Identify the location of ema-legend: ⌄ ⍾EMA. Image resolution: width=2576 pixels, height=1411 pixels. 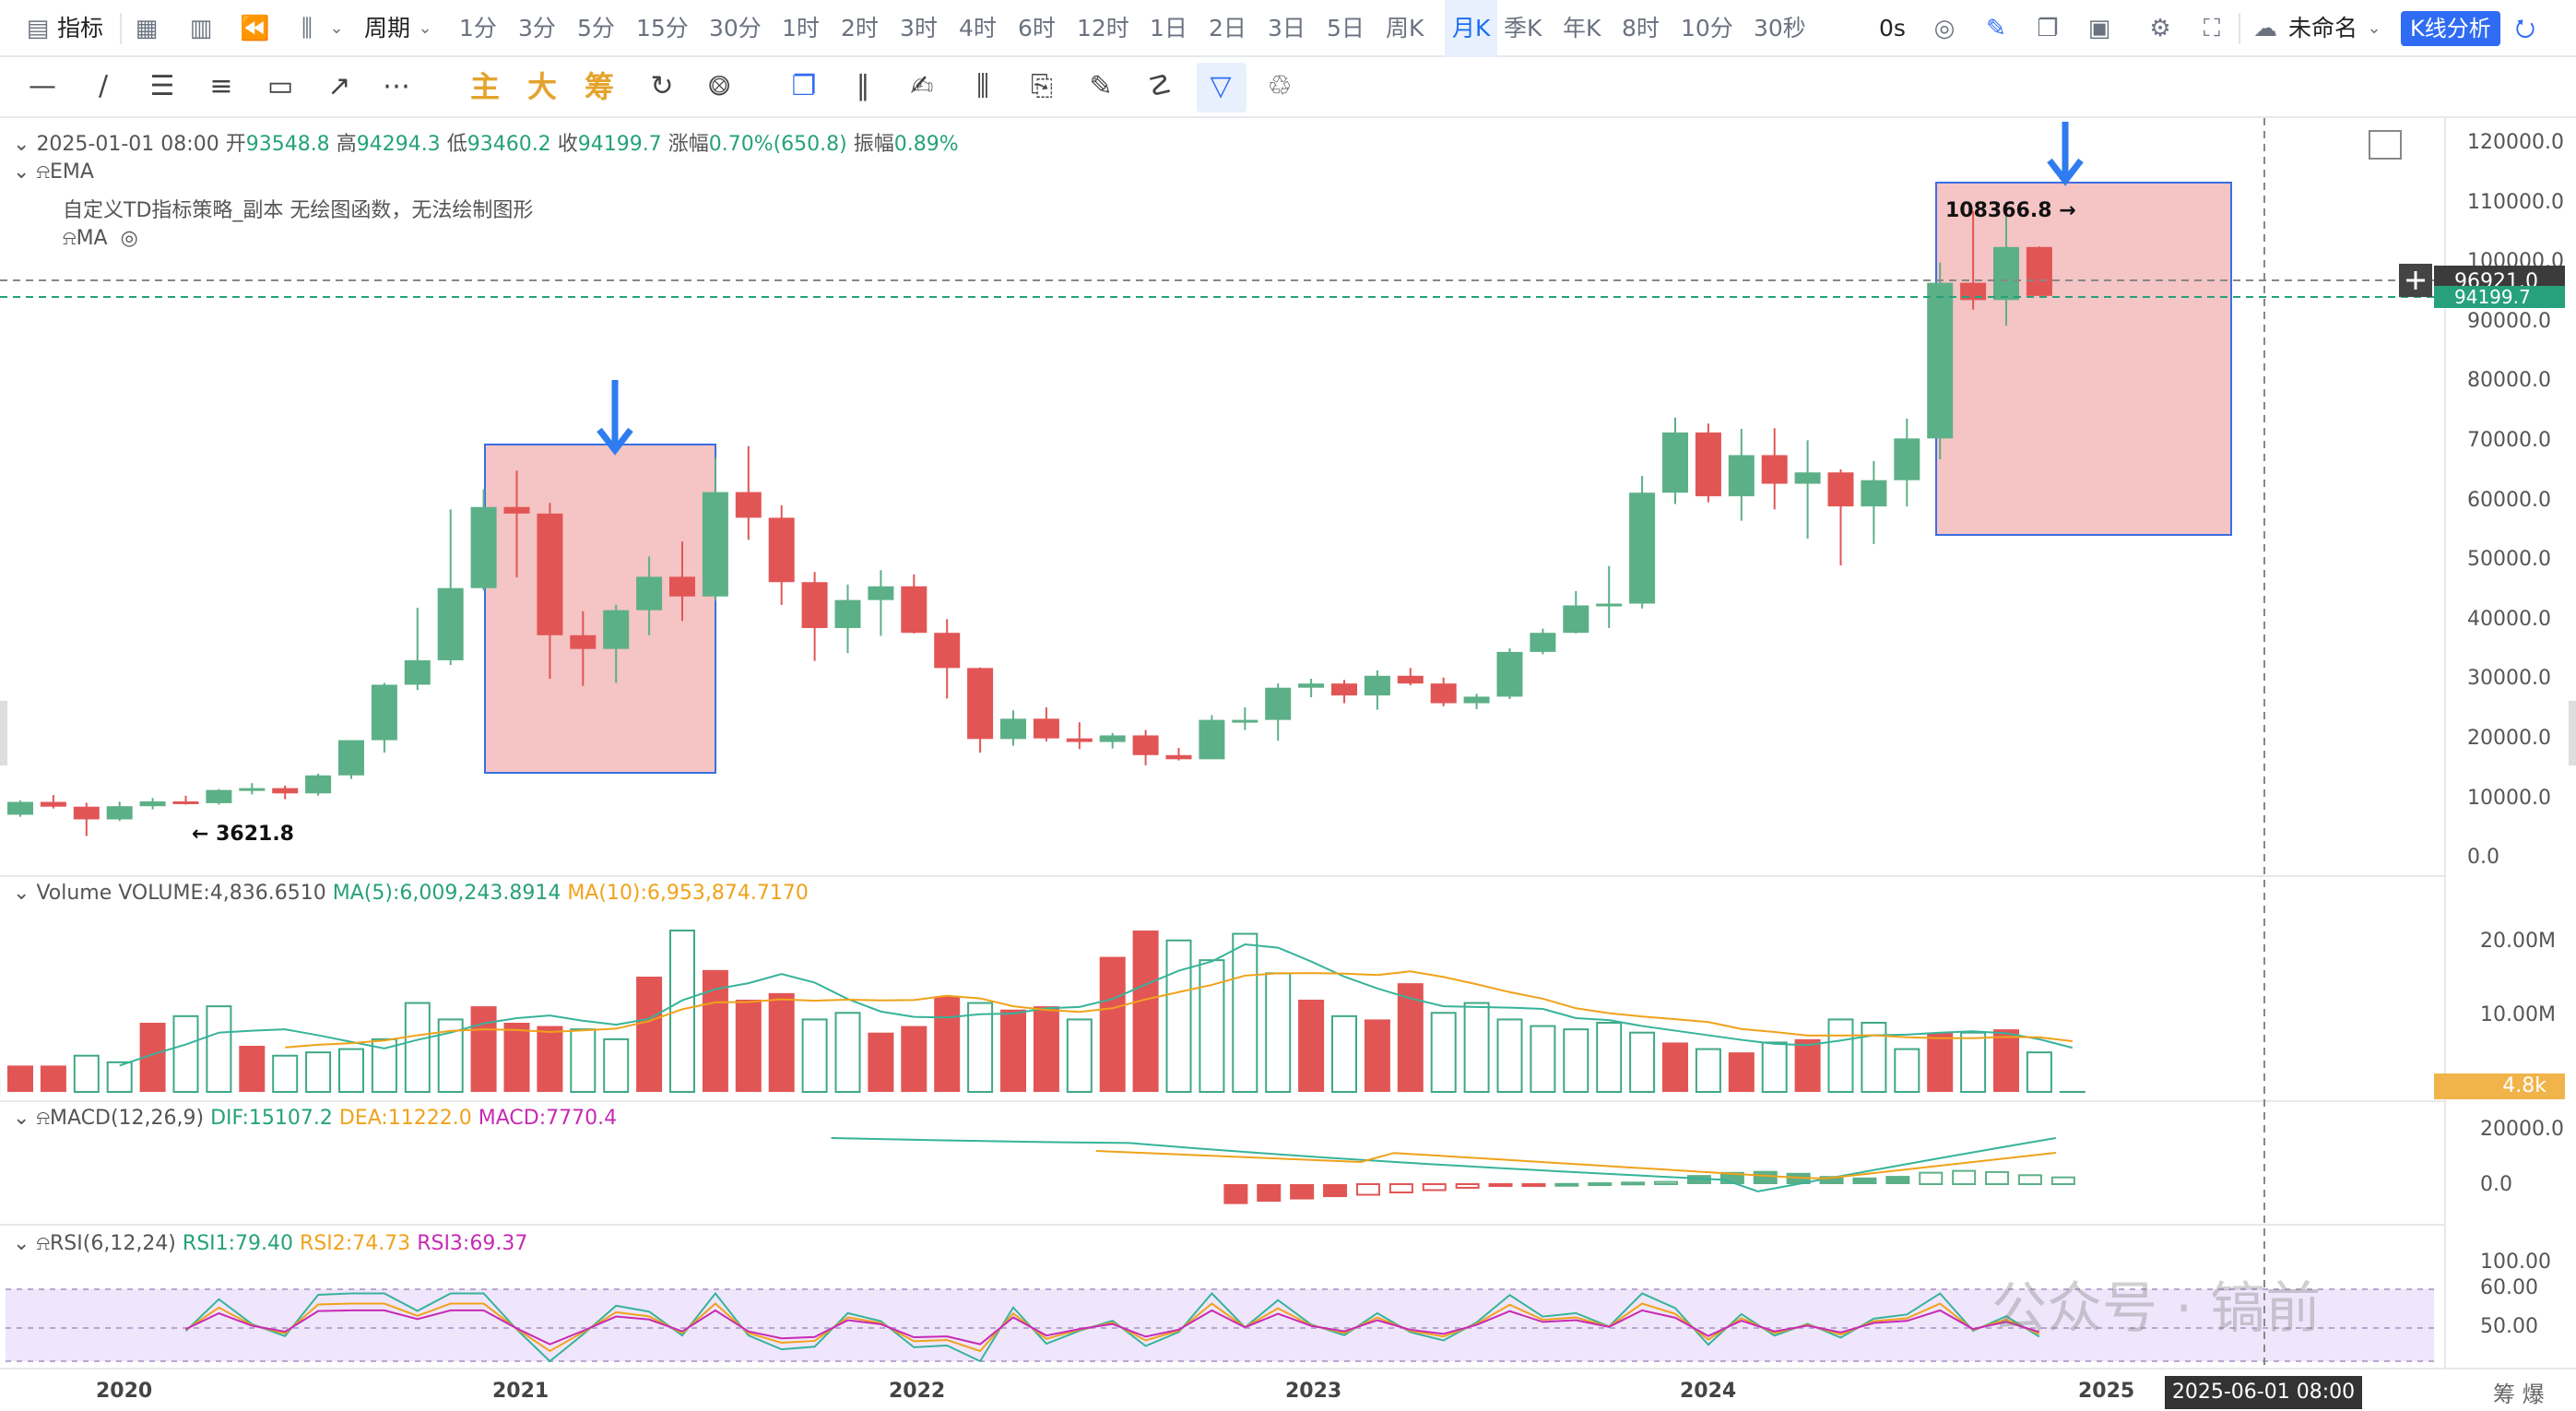
(53, 172).